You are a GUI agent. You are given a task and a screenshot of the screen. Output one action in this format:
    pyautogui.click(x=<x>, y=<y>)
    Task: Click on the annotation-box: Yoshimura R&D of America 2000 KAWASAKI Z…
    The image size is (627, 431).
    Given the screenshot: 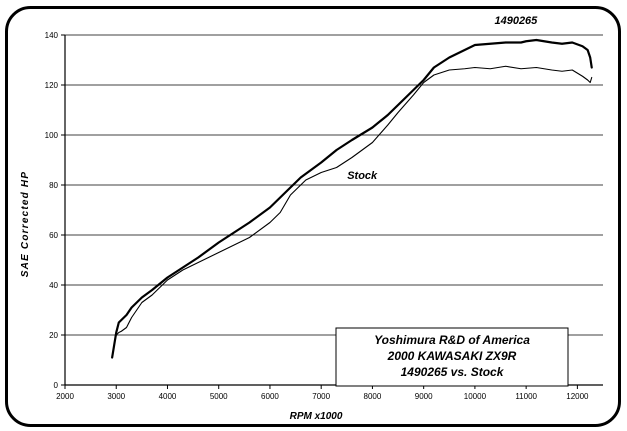 What is the action you would take?
    pyautogui.click(x=452, y=357)
    